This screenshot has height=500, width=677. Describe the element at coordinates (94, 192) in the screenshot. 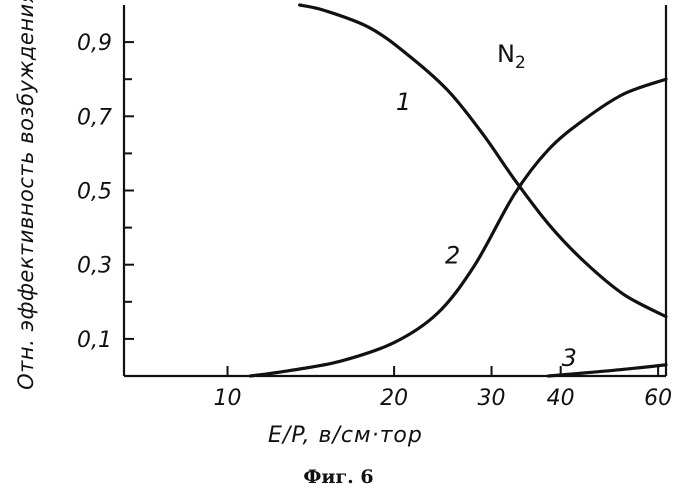

I see `y-tick-label: 0,5` at that location.